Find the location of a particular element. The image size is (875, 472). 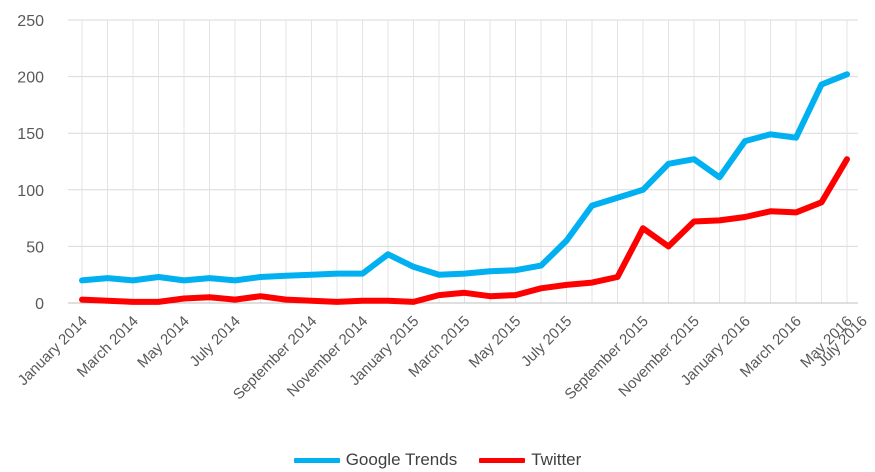

x-tick-label: January 2014 is located at coordinates (53, 351).